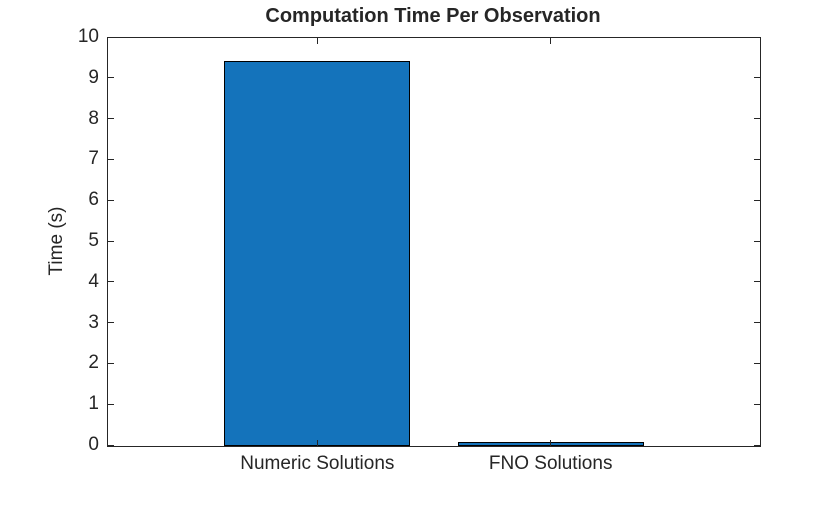 The width and height of the screenshot is (840, 505). Describe the element at coordinates (93, 281) in the screenshot. I see `y-tick-label: 4` at that location.